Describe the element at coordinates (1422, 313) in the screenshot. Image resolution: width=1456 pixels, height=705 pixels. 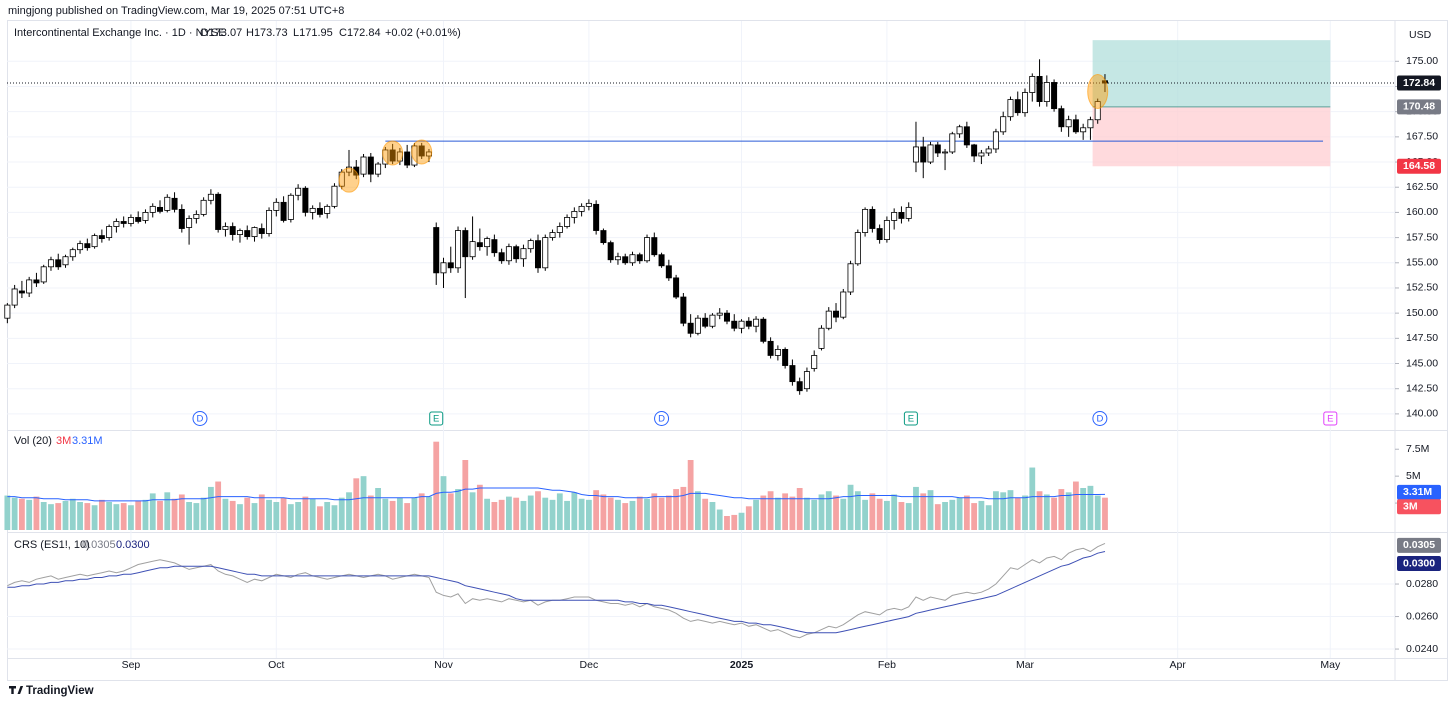
I see `y-tick-label: 150.00` at that location.